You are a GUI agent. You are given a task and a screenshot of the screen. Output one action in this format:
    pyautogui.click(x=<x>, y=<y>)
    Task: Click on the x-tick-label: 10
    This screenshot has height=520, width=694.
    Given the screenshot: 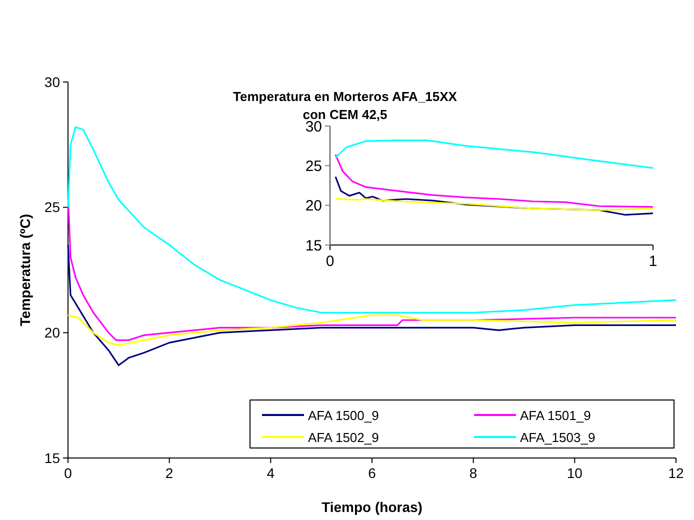 What is the action you would take?
    pyautogui.click(x=574, y=473)
    